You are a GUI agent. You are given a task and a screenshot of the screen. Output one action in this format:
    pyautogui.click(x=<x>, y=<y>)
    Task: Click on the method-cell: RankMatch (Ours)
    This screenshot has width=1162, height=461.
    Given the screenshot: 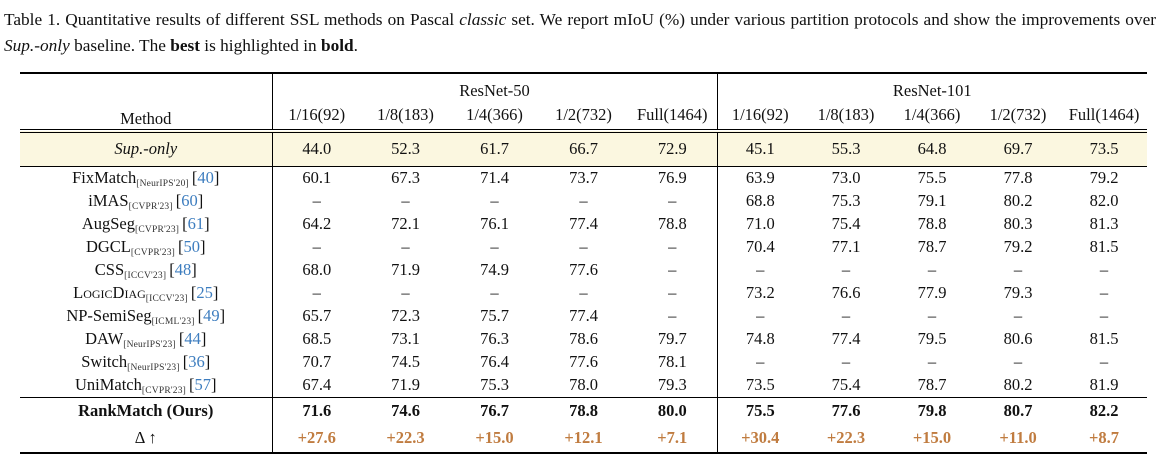 What is the action you would take?
    pyautogui.click(x=146, y=411)
    